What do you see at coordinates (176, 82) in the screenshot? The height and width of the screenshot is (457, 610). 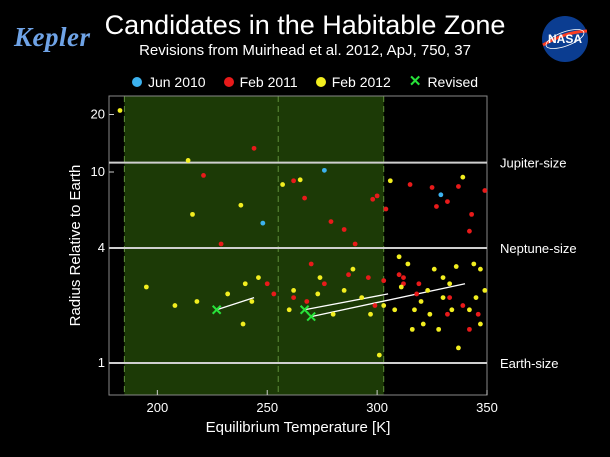 I see `legend-label: Jun 2010` at bounding box center [176, 82].